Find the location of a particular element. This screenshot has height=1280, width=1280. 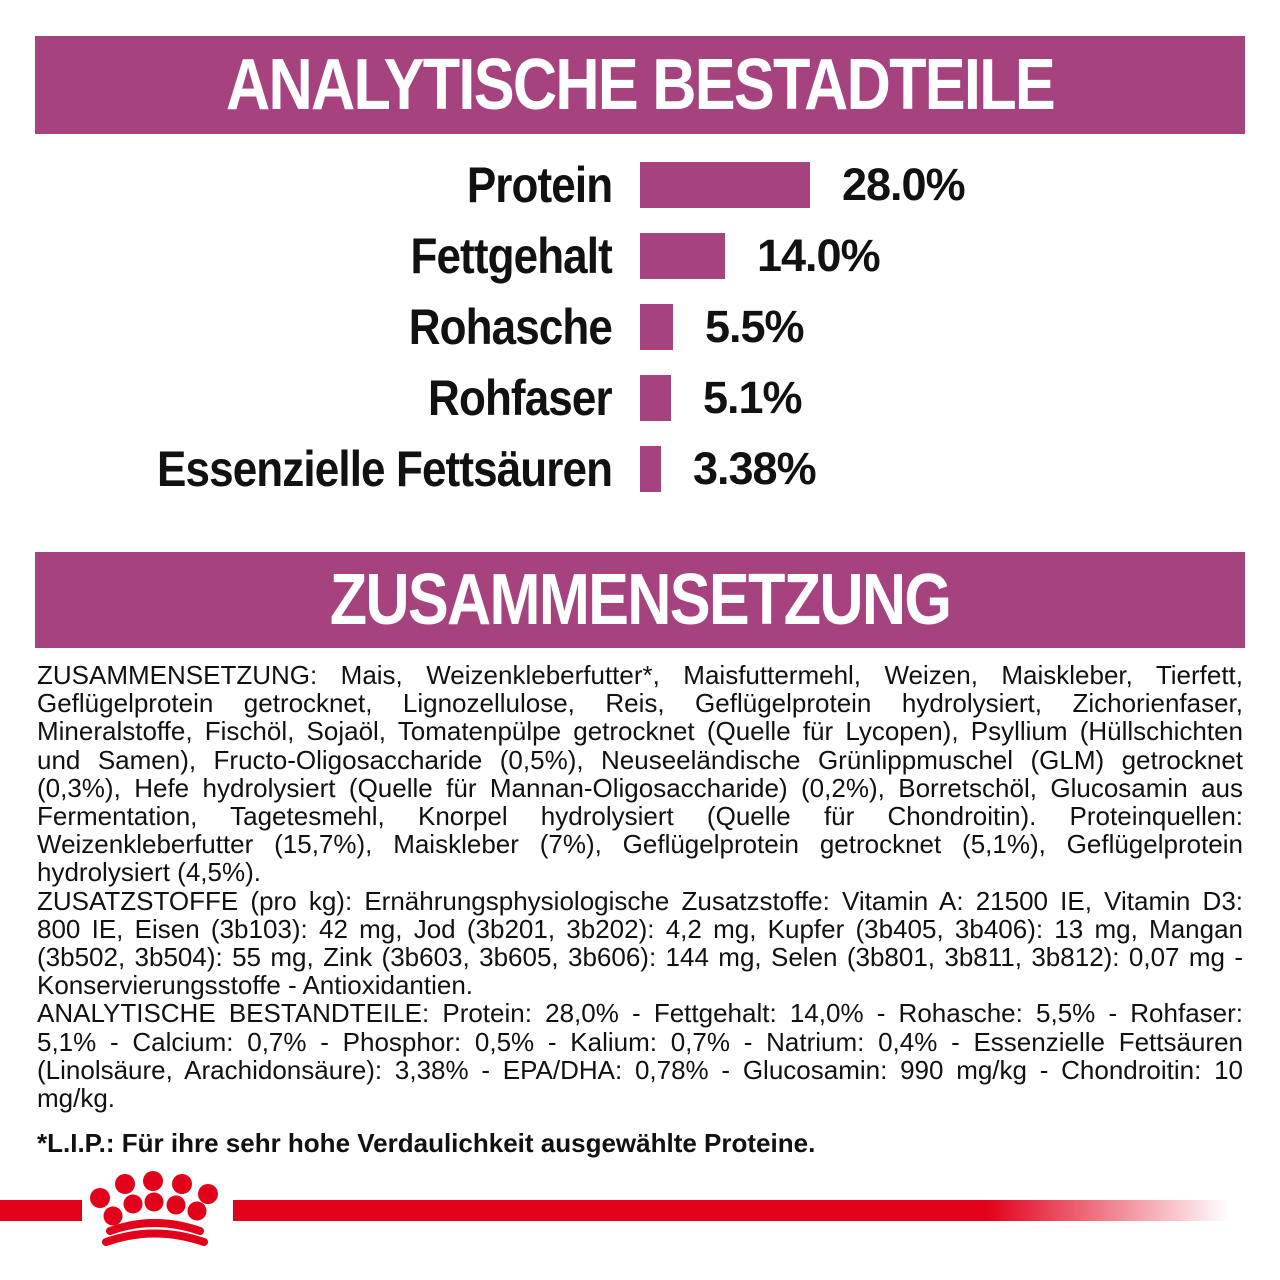

chart-row: Protein 28.0% is located at coordinates (640, 184).